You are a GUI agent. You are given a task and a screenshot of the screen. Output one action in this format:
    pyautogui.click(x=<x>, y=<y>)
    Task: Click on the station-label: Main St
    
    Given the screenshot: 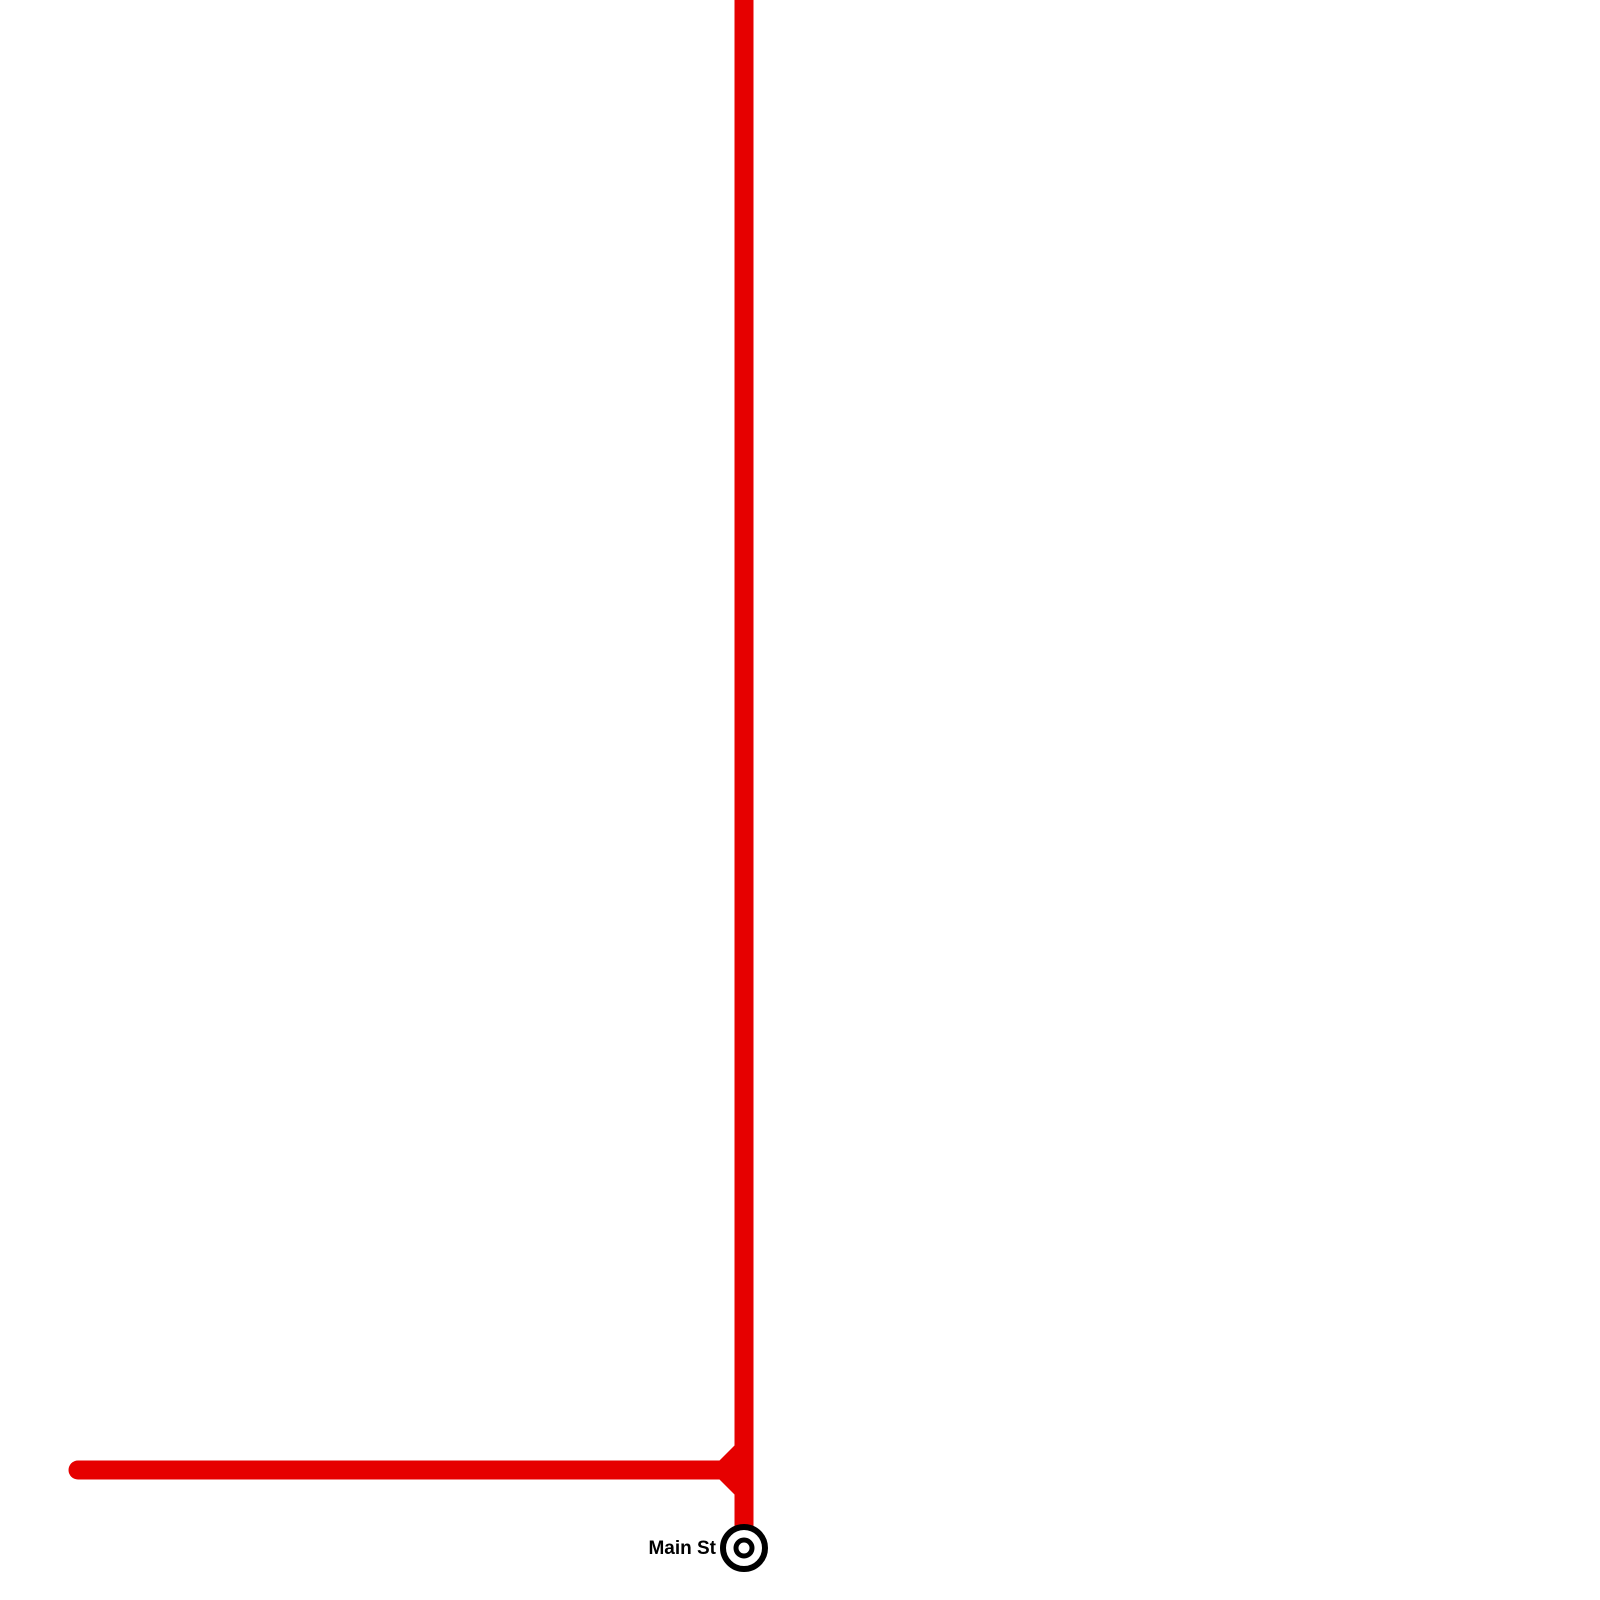 What is the action you would take?
    pyautogui.click(x=682, y=1548)
    